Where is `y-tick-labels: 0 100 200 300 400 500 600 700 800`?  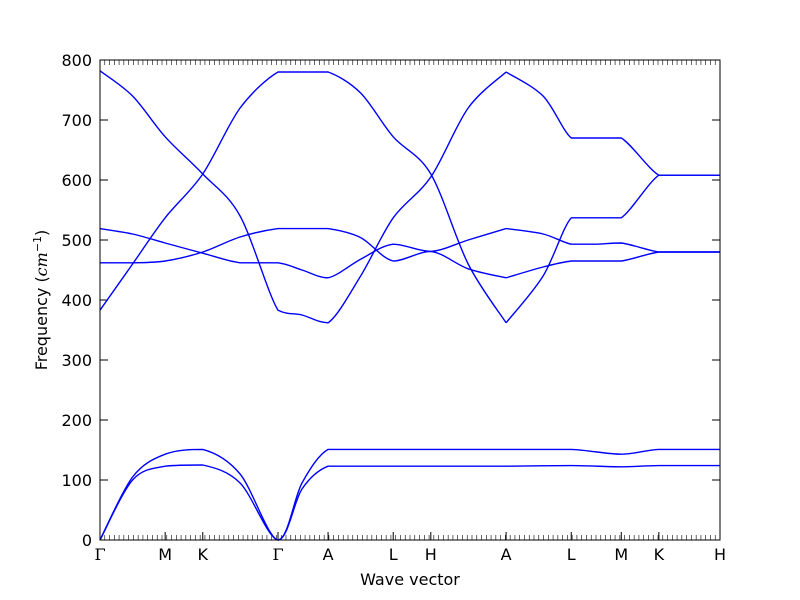
y-tick-labels: 0 100 200 300 400 500 600 700 800 is located at coordinates (76, 300).